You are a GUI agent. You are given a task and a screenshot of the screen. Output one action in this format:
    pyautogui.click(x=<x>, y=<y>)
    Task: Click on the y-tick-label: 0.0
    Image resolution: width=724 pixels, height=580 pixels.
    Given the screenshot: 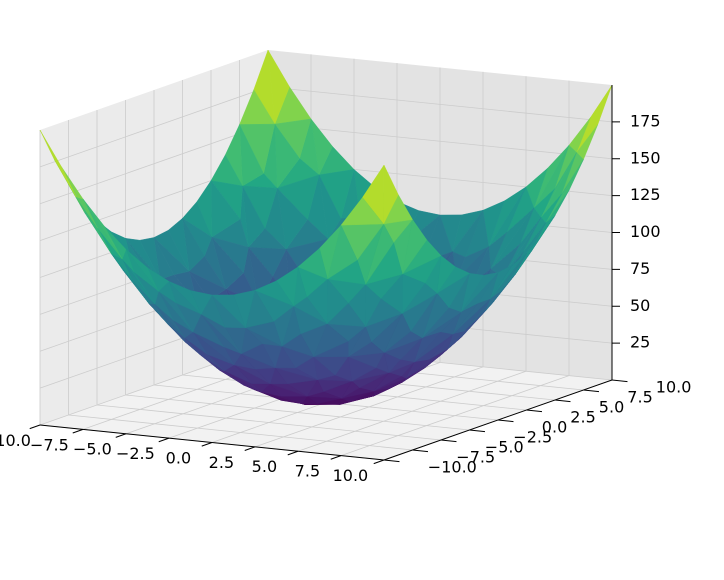 What is the action you would take?
    pyautogui.click(x=554, y=426)
    